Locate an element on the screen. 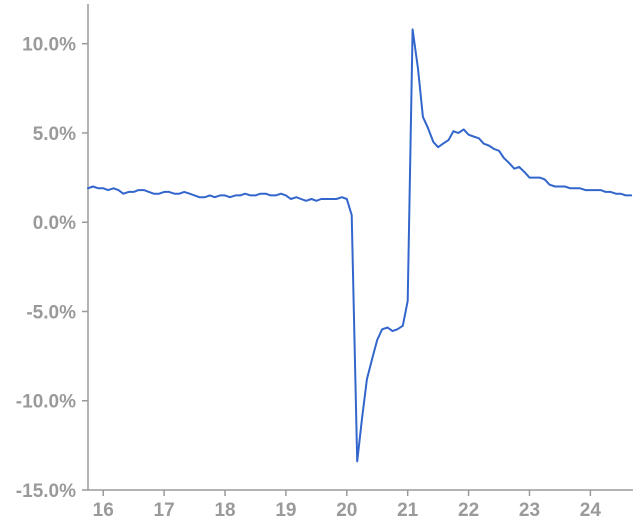  x-tick-label: 16 is located at coordinates (103, 510).